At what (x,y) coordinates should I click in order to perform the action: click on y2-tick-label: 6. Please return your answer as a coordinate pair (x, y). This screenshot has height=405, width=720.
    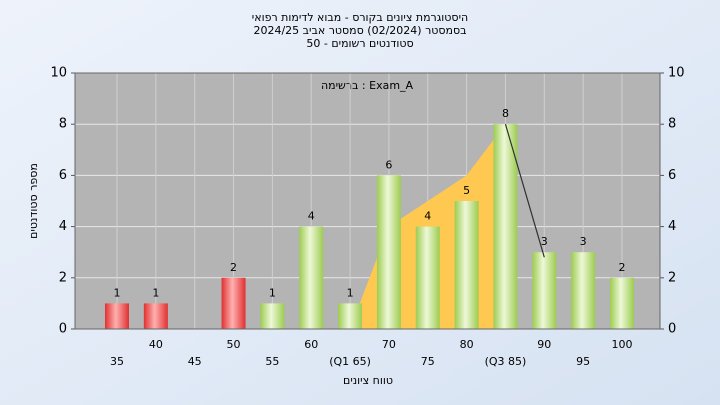
    Looking at the image, I should click on (672, 175).